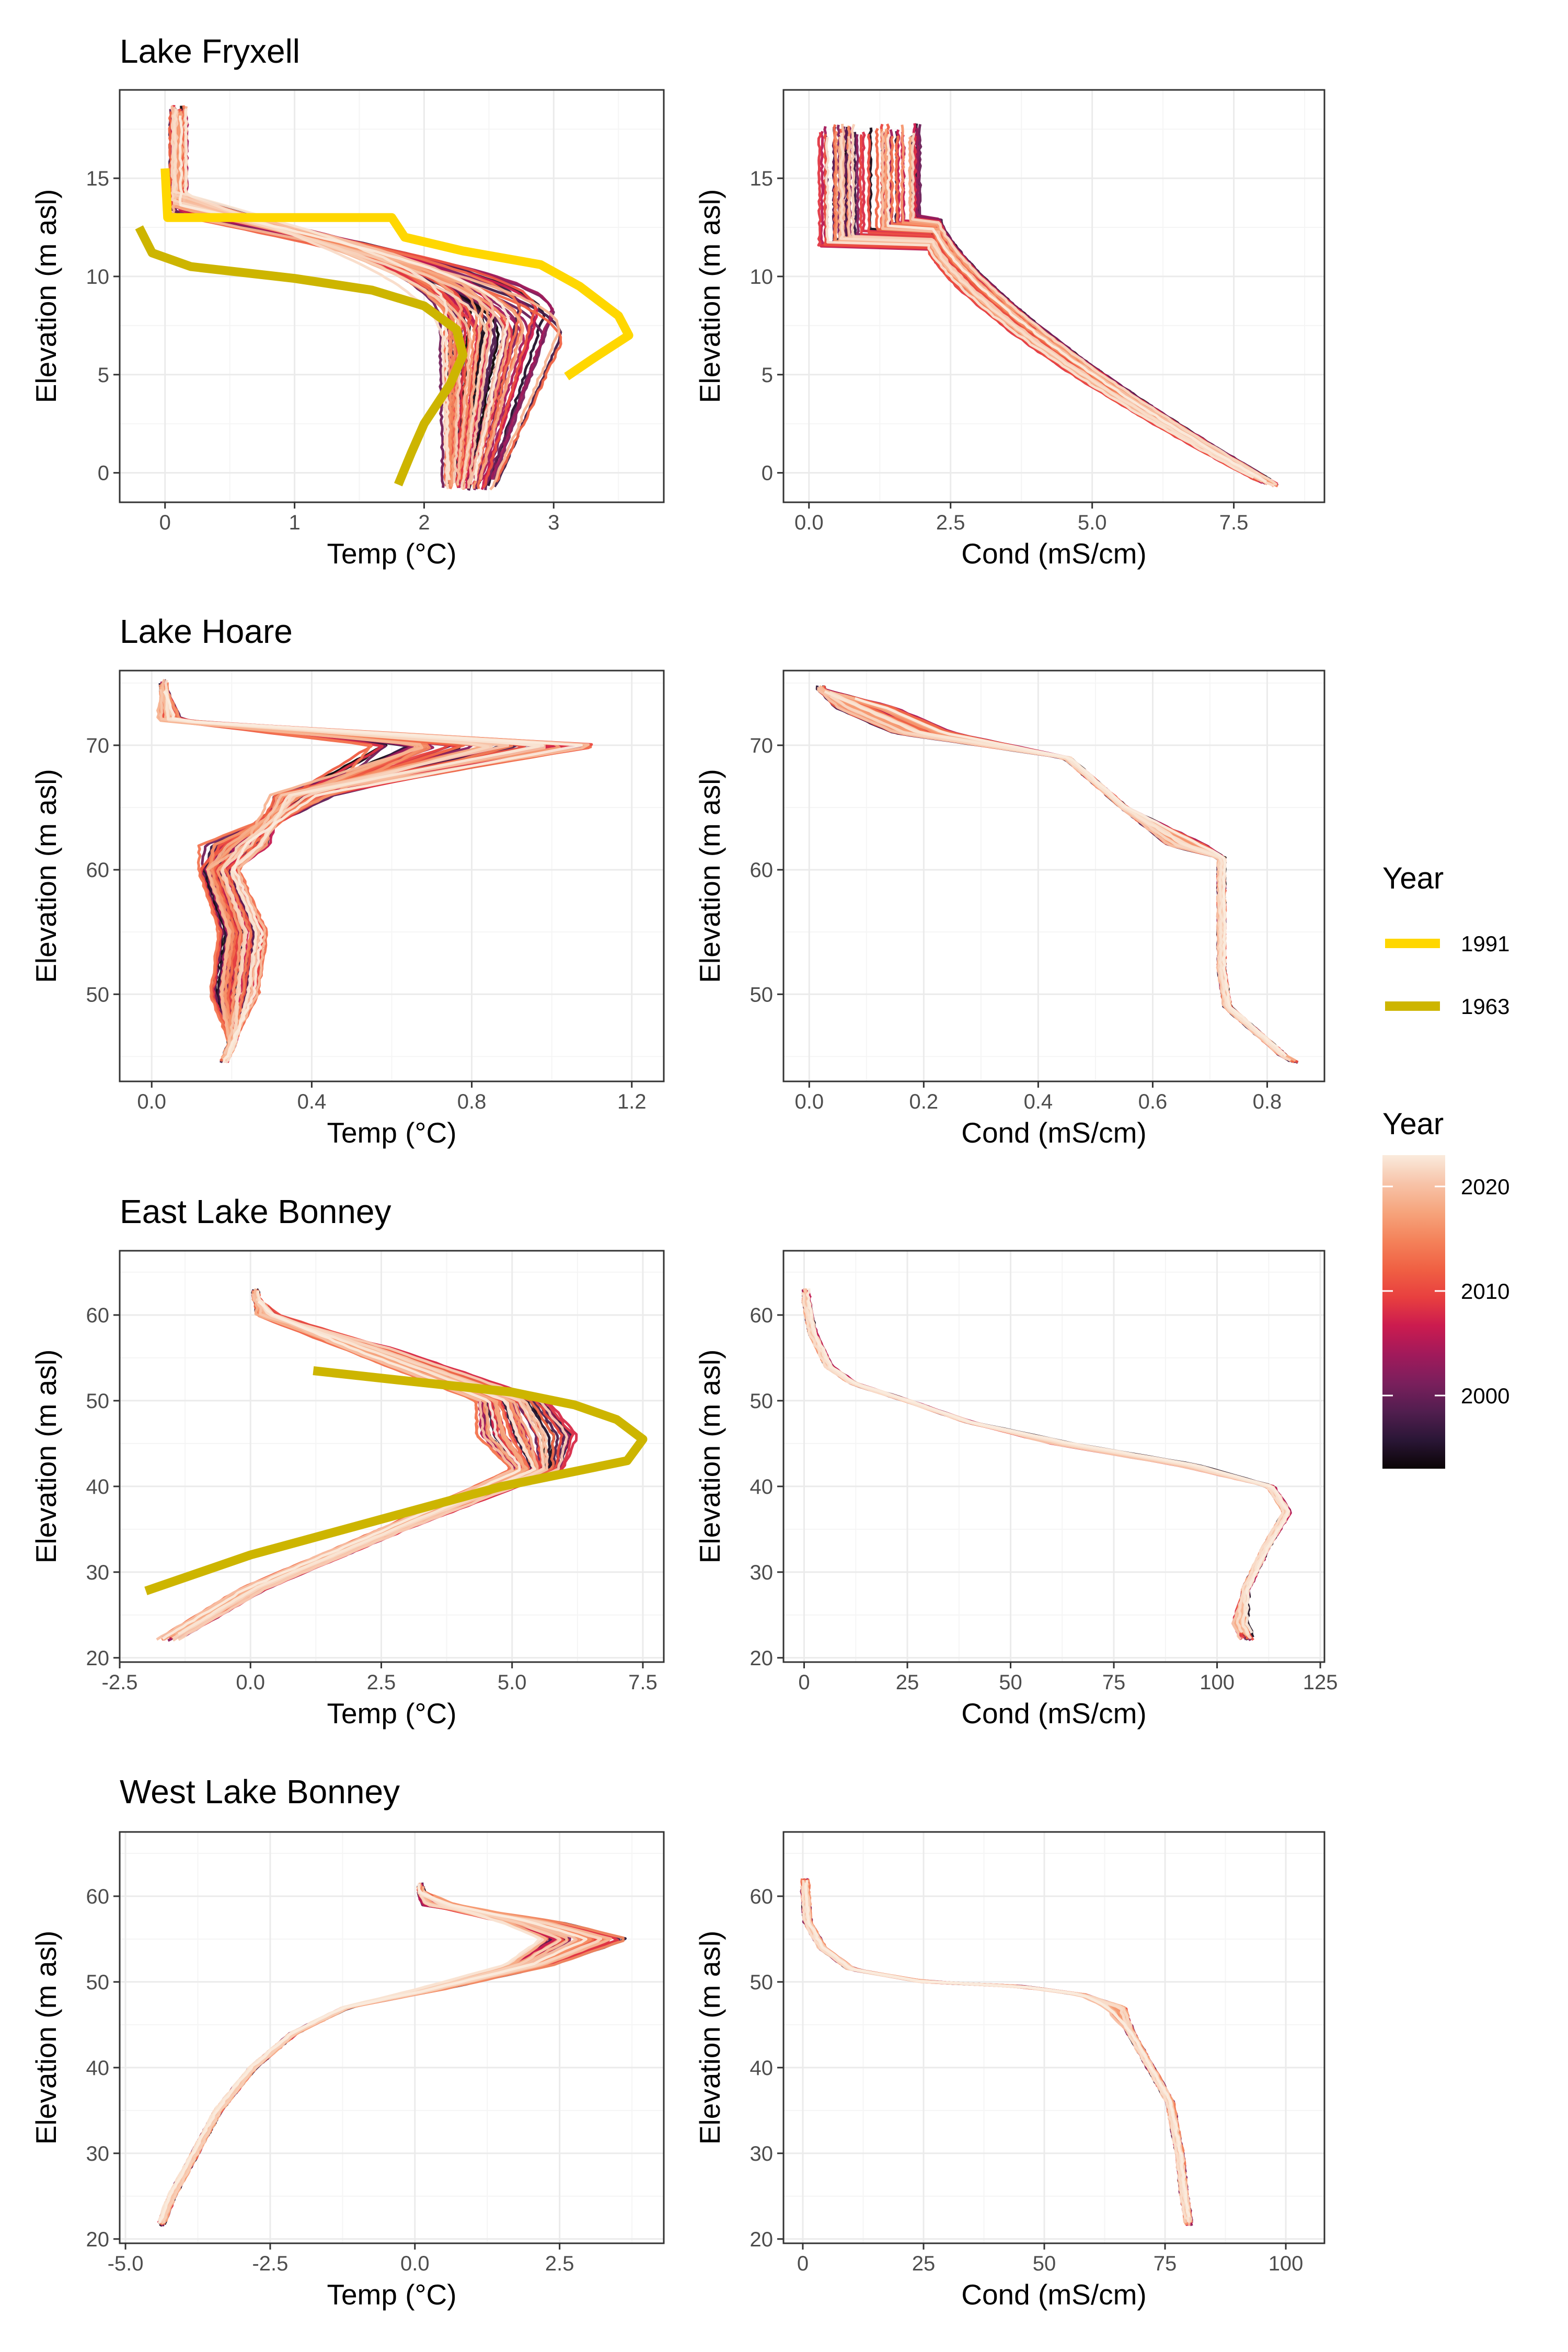  I want to click on y-tick-label: 15, so click(762, 178).